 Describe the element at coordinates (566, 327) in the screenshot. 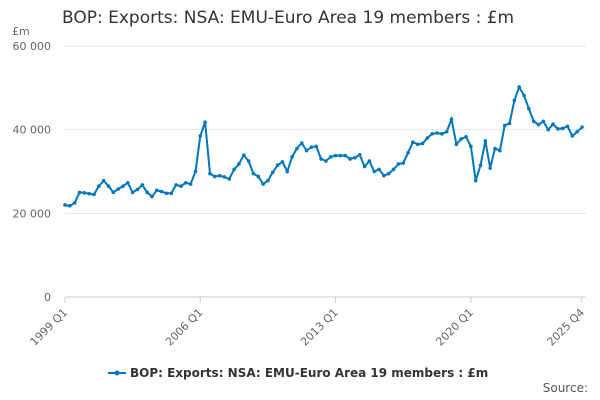

I see `x-tick-label: 2025 Q4` at that location.